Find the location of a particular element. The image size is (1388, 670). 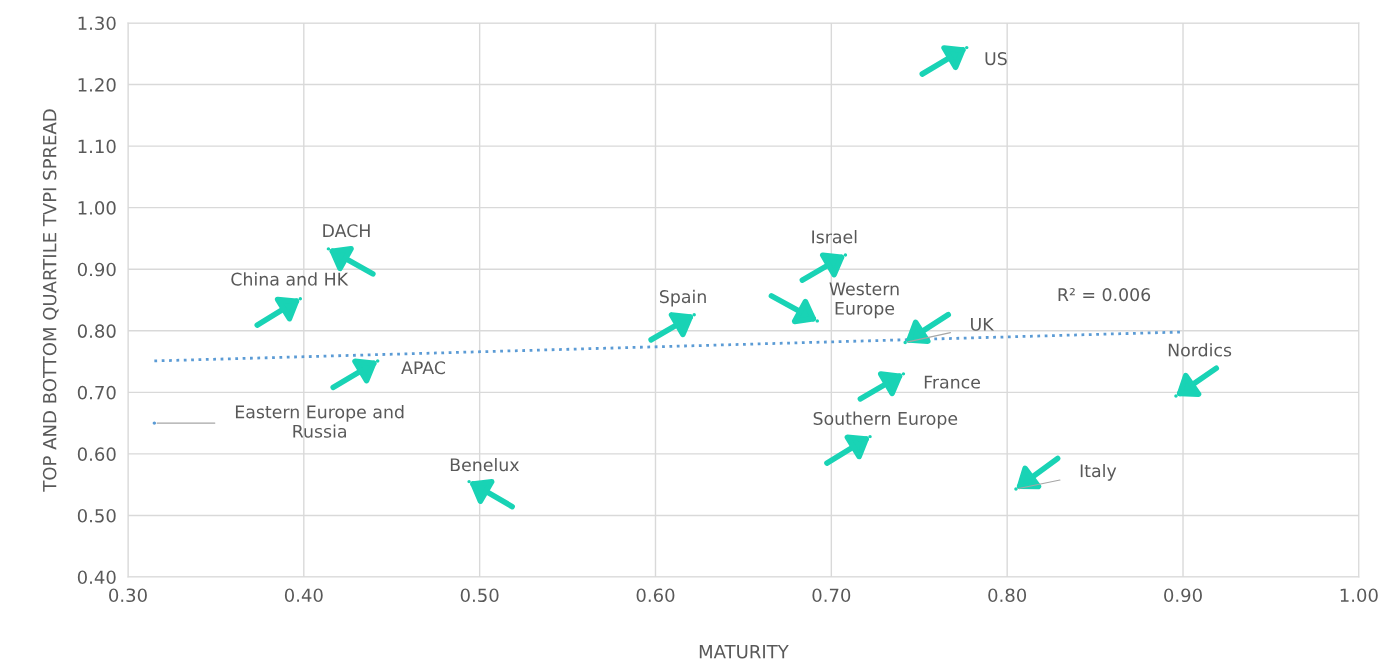

annotation: APAC is located at coordinates (423, 368).